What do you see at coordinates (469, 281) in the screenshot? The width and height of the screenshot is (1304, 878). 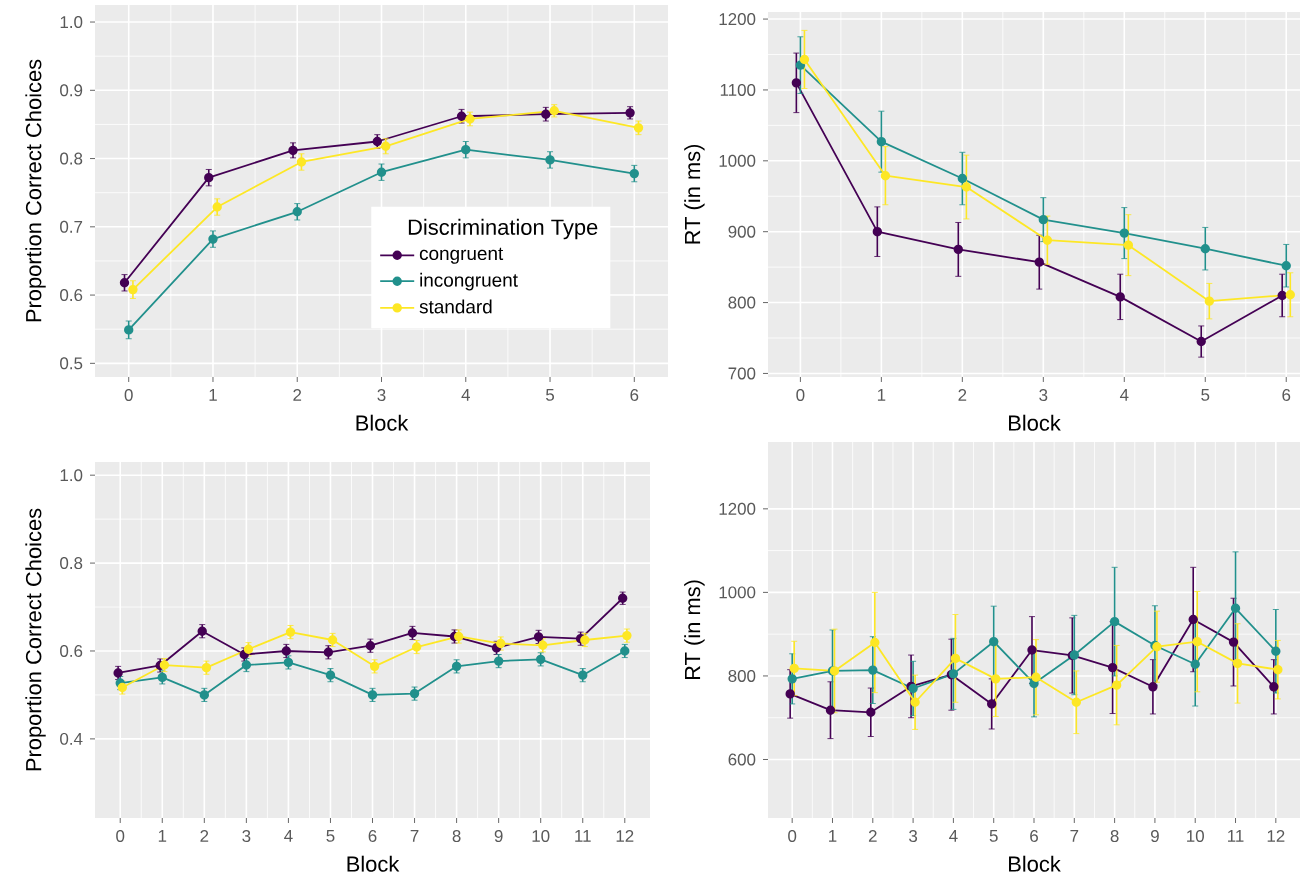 I see `legend-label: incongruent` at bounding box center [469, 281].